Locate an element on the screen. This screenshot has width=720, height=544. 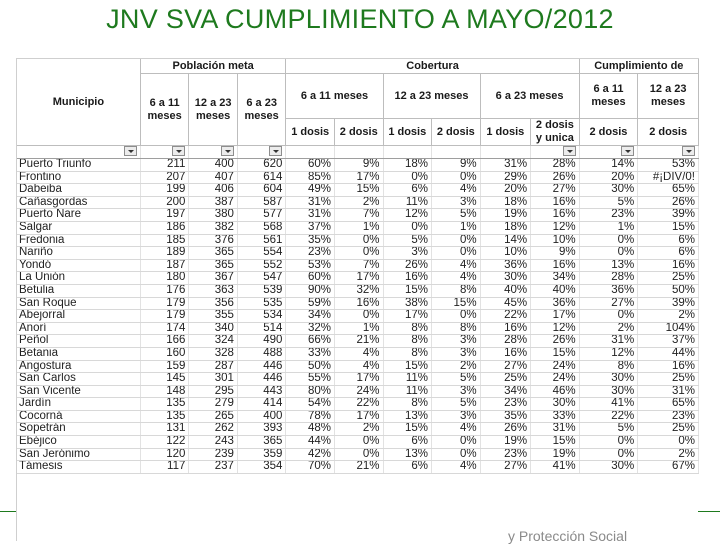
municipio-cell: Peñol is located at coordinates (79, 341).